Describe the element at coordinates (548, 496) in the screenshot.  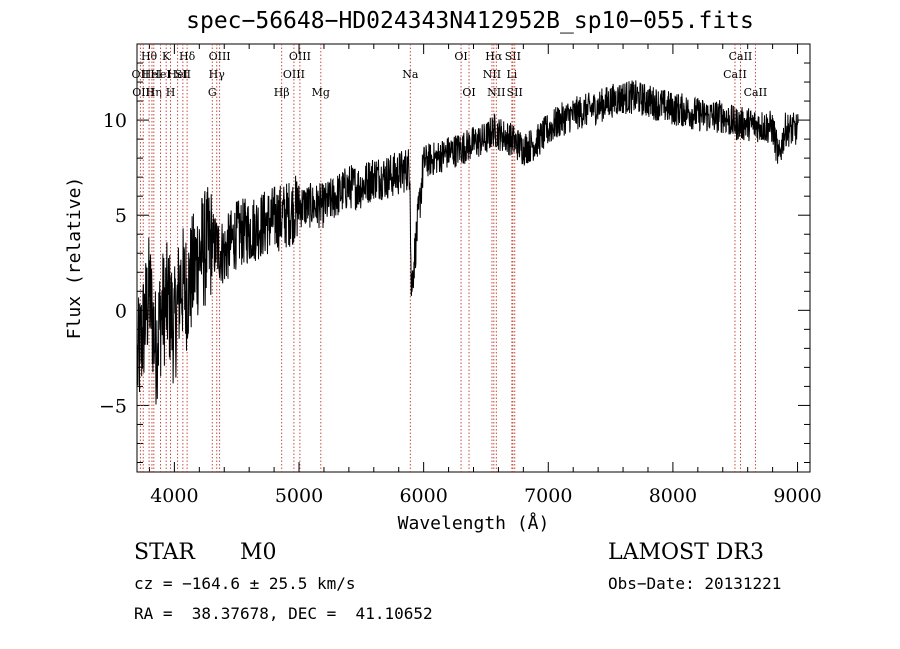
I see `x-tick-label: 7000` at that location.